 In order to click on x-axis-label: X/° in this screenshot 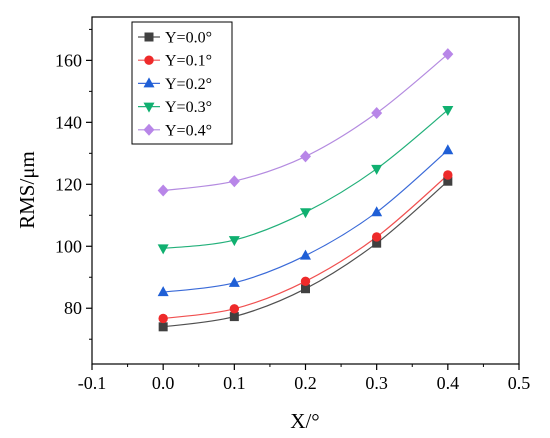, I will do `click(304, 421)`.